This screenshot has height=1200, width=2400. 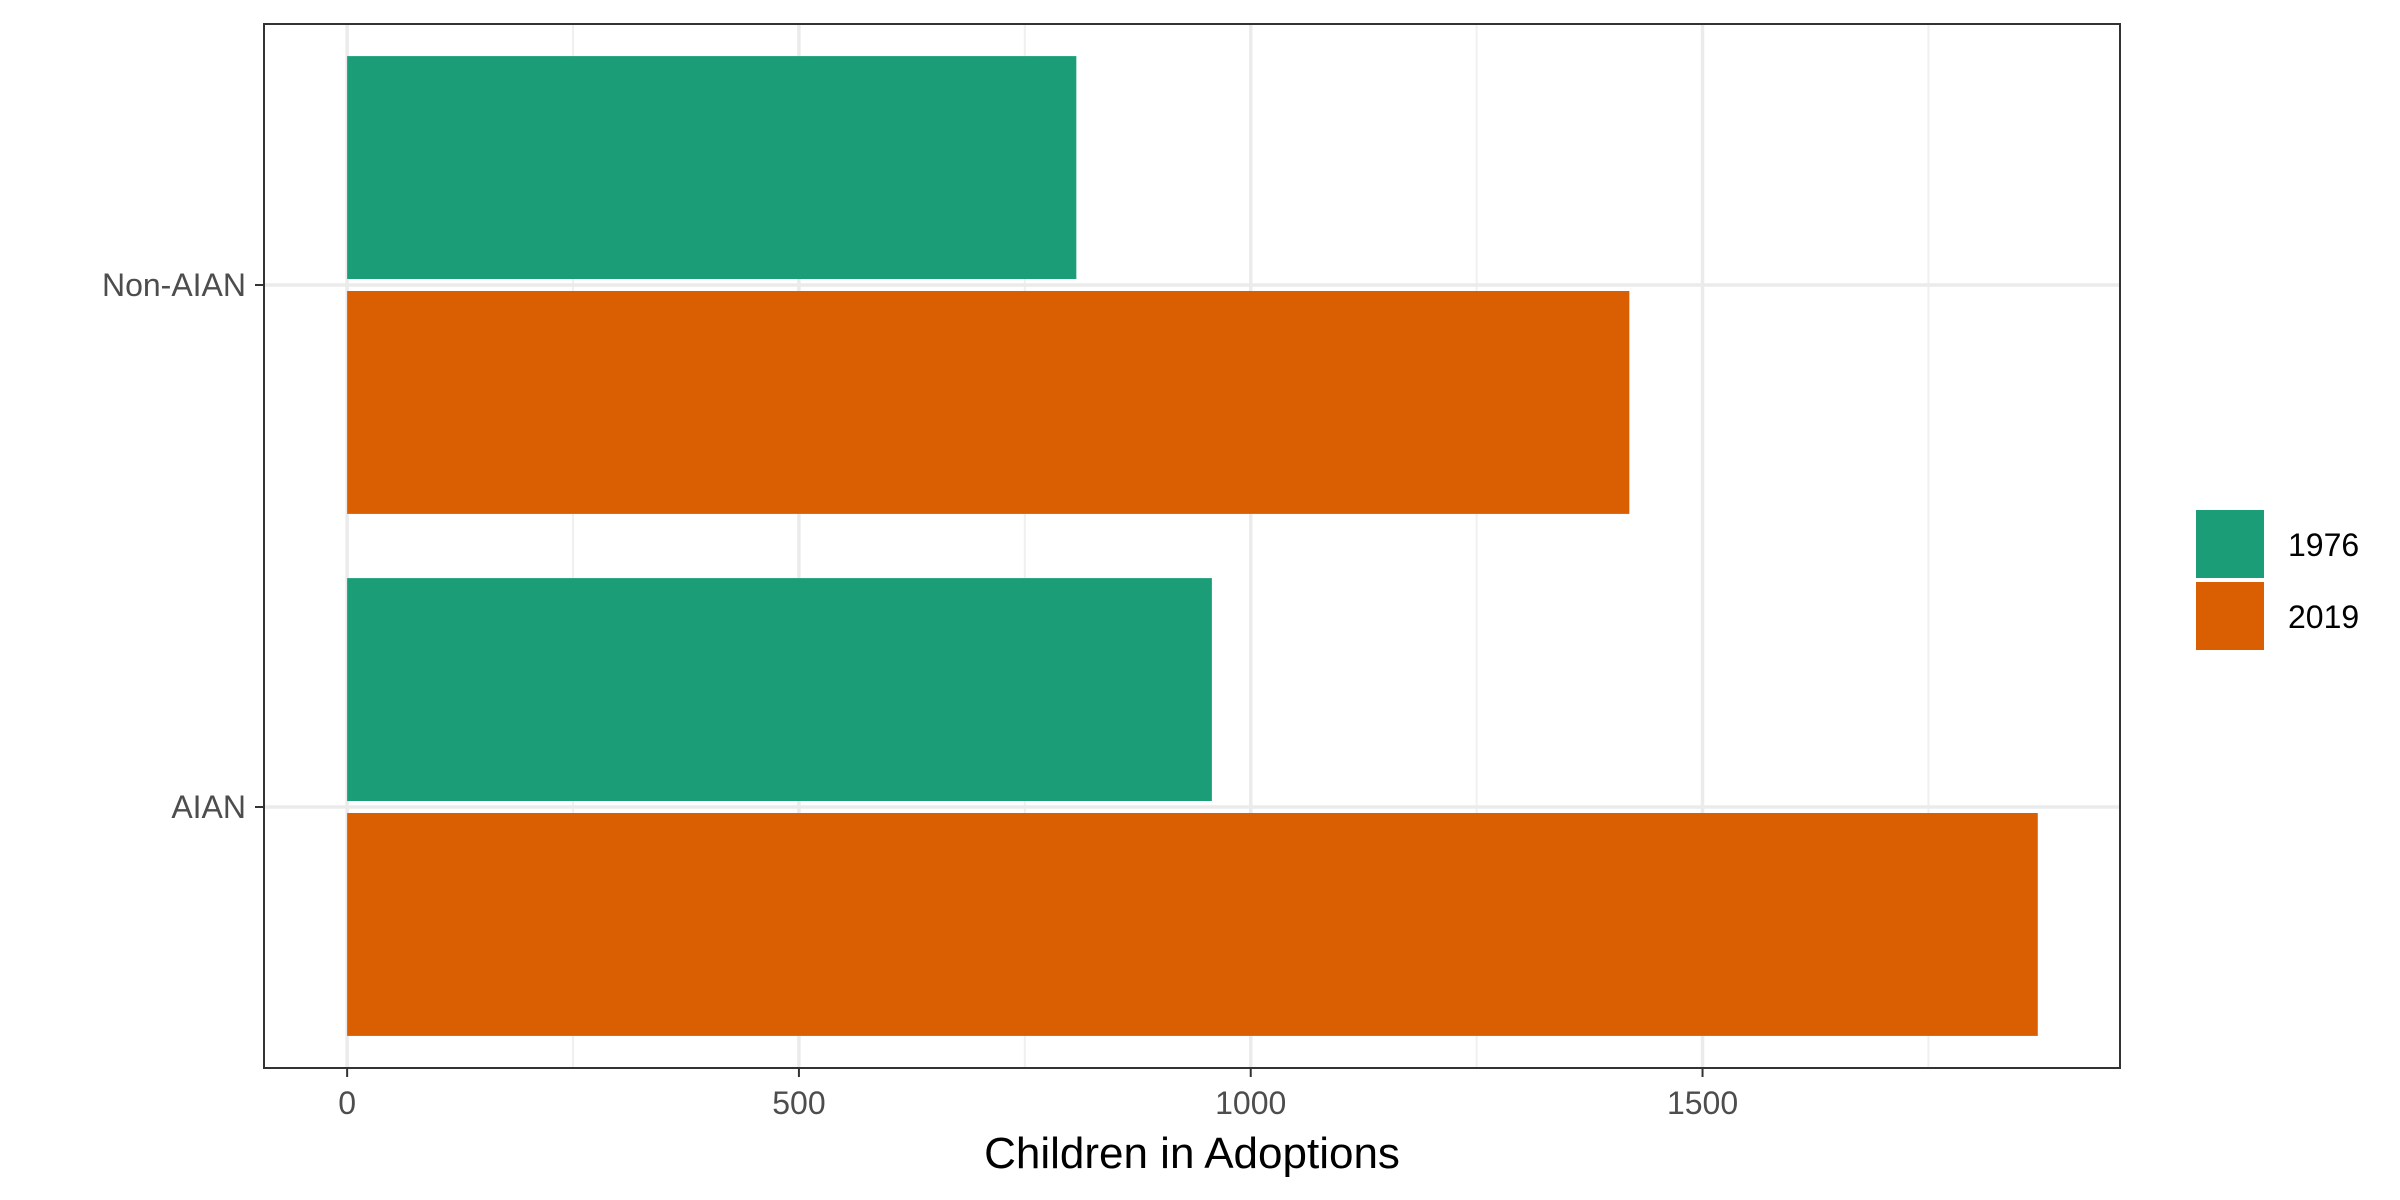 I want to click on y-tick-label: Non-AIAN, so click(x=174, y=285).